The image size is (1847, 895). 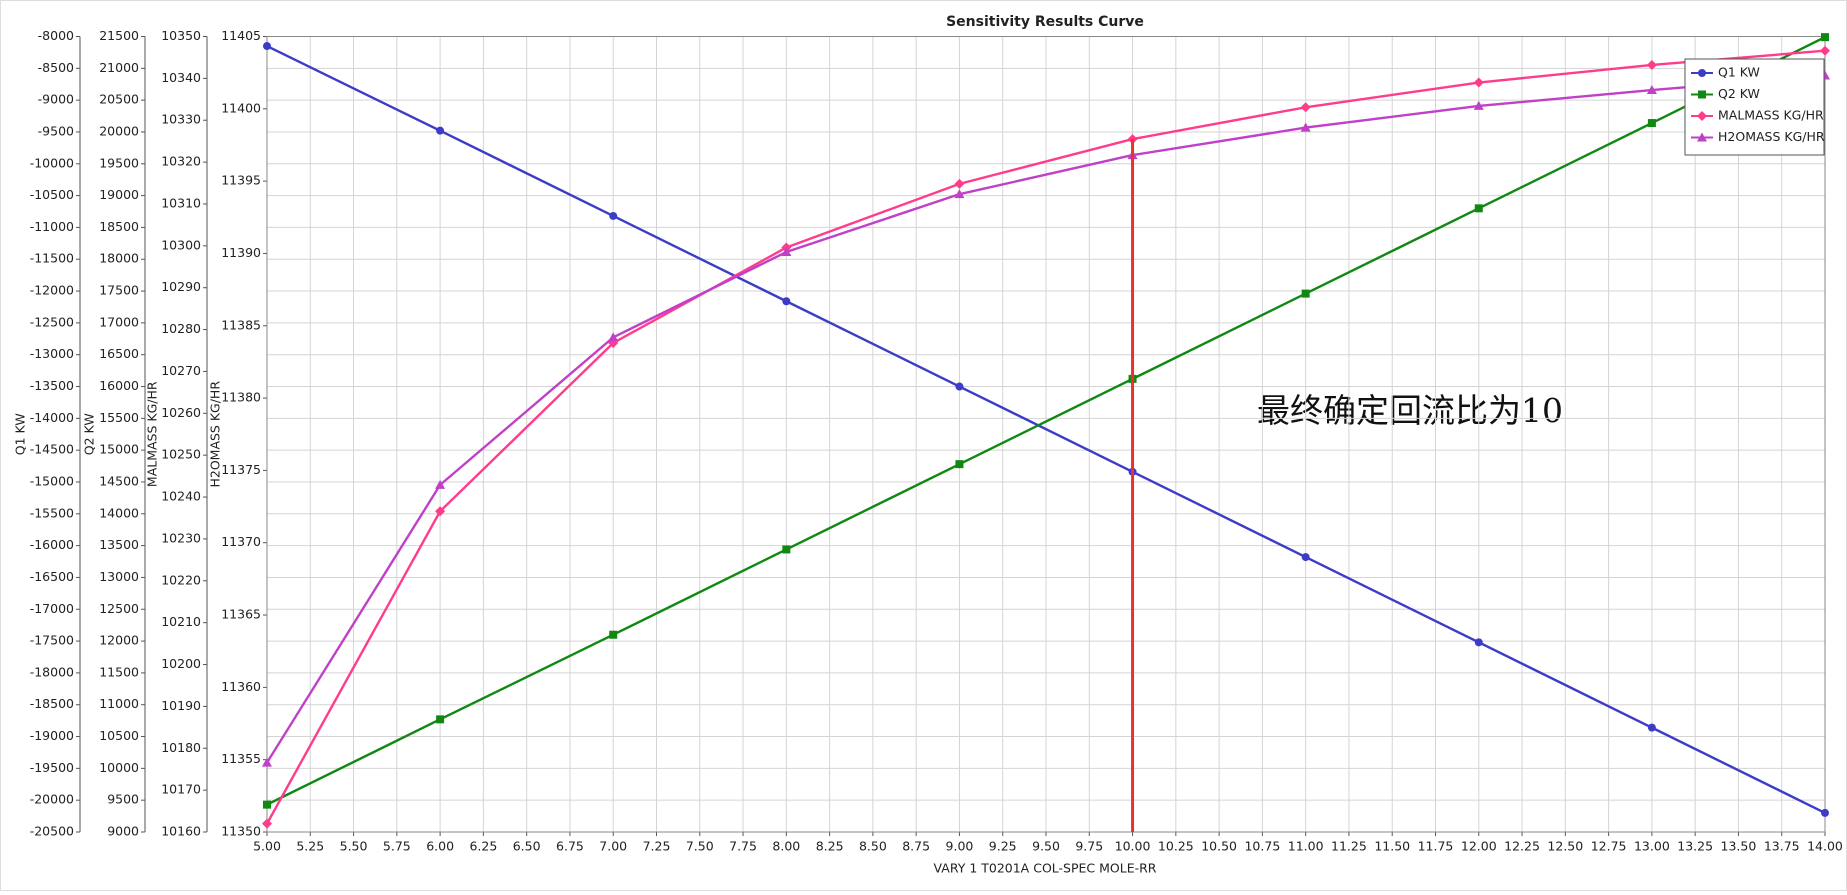 What do you see at coordinates (241, 397) in the screenshot?
I see `y-tick-label: 11380` at bounding box center [241, 397].